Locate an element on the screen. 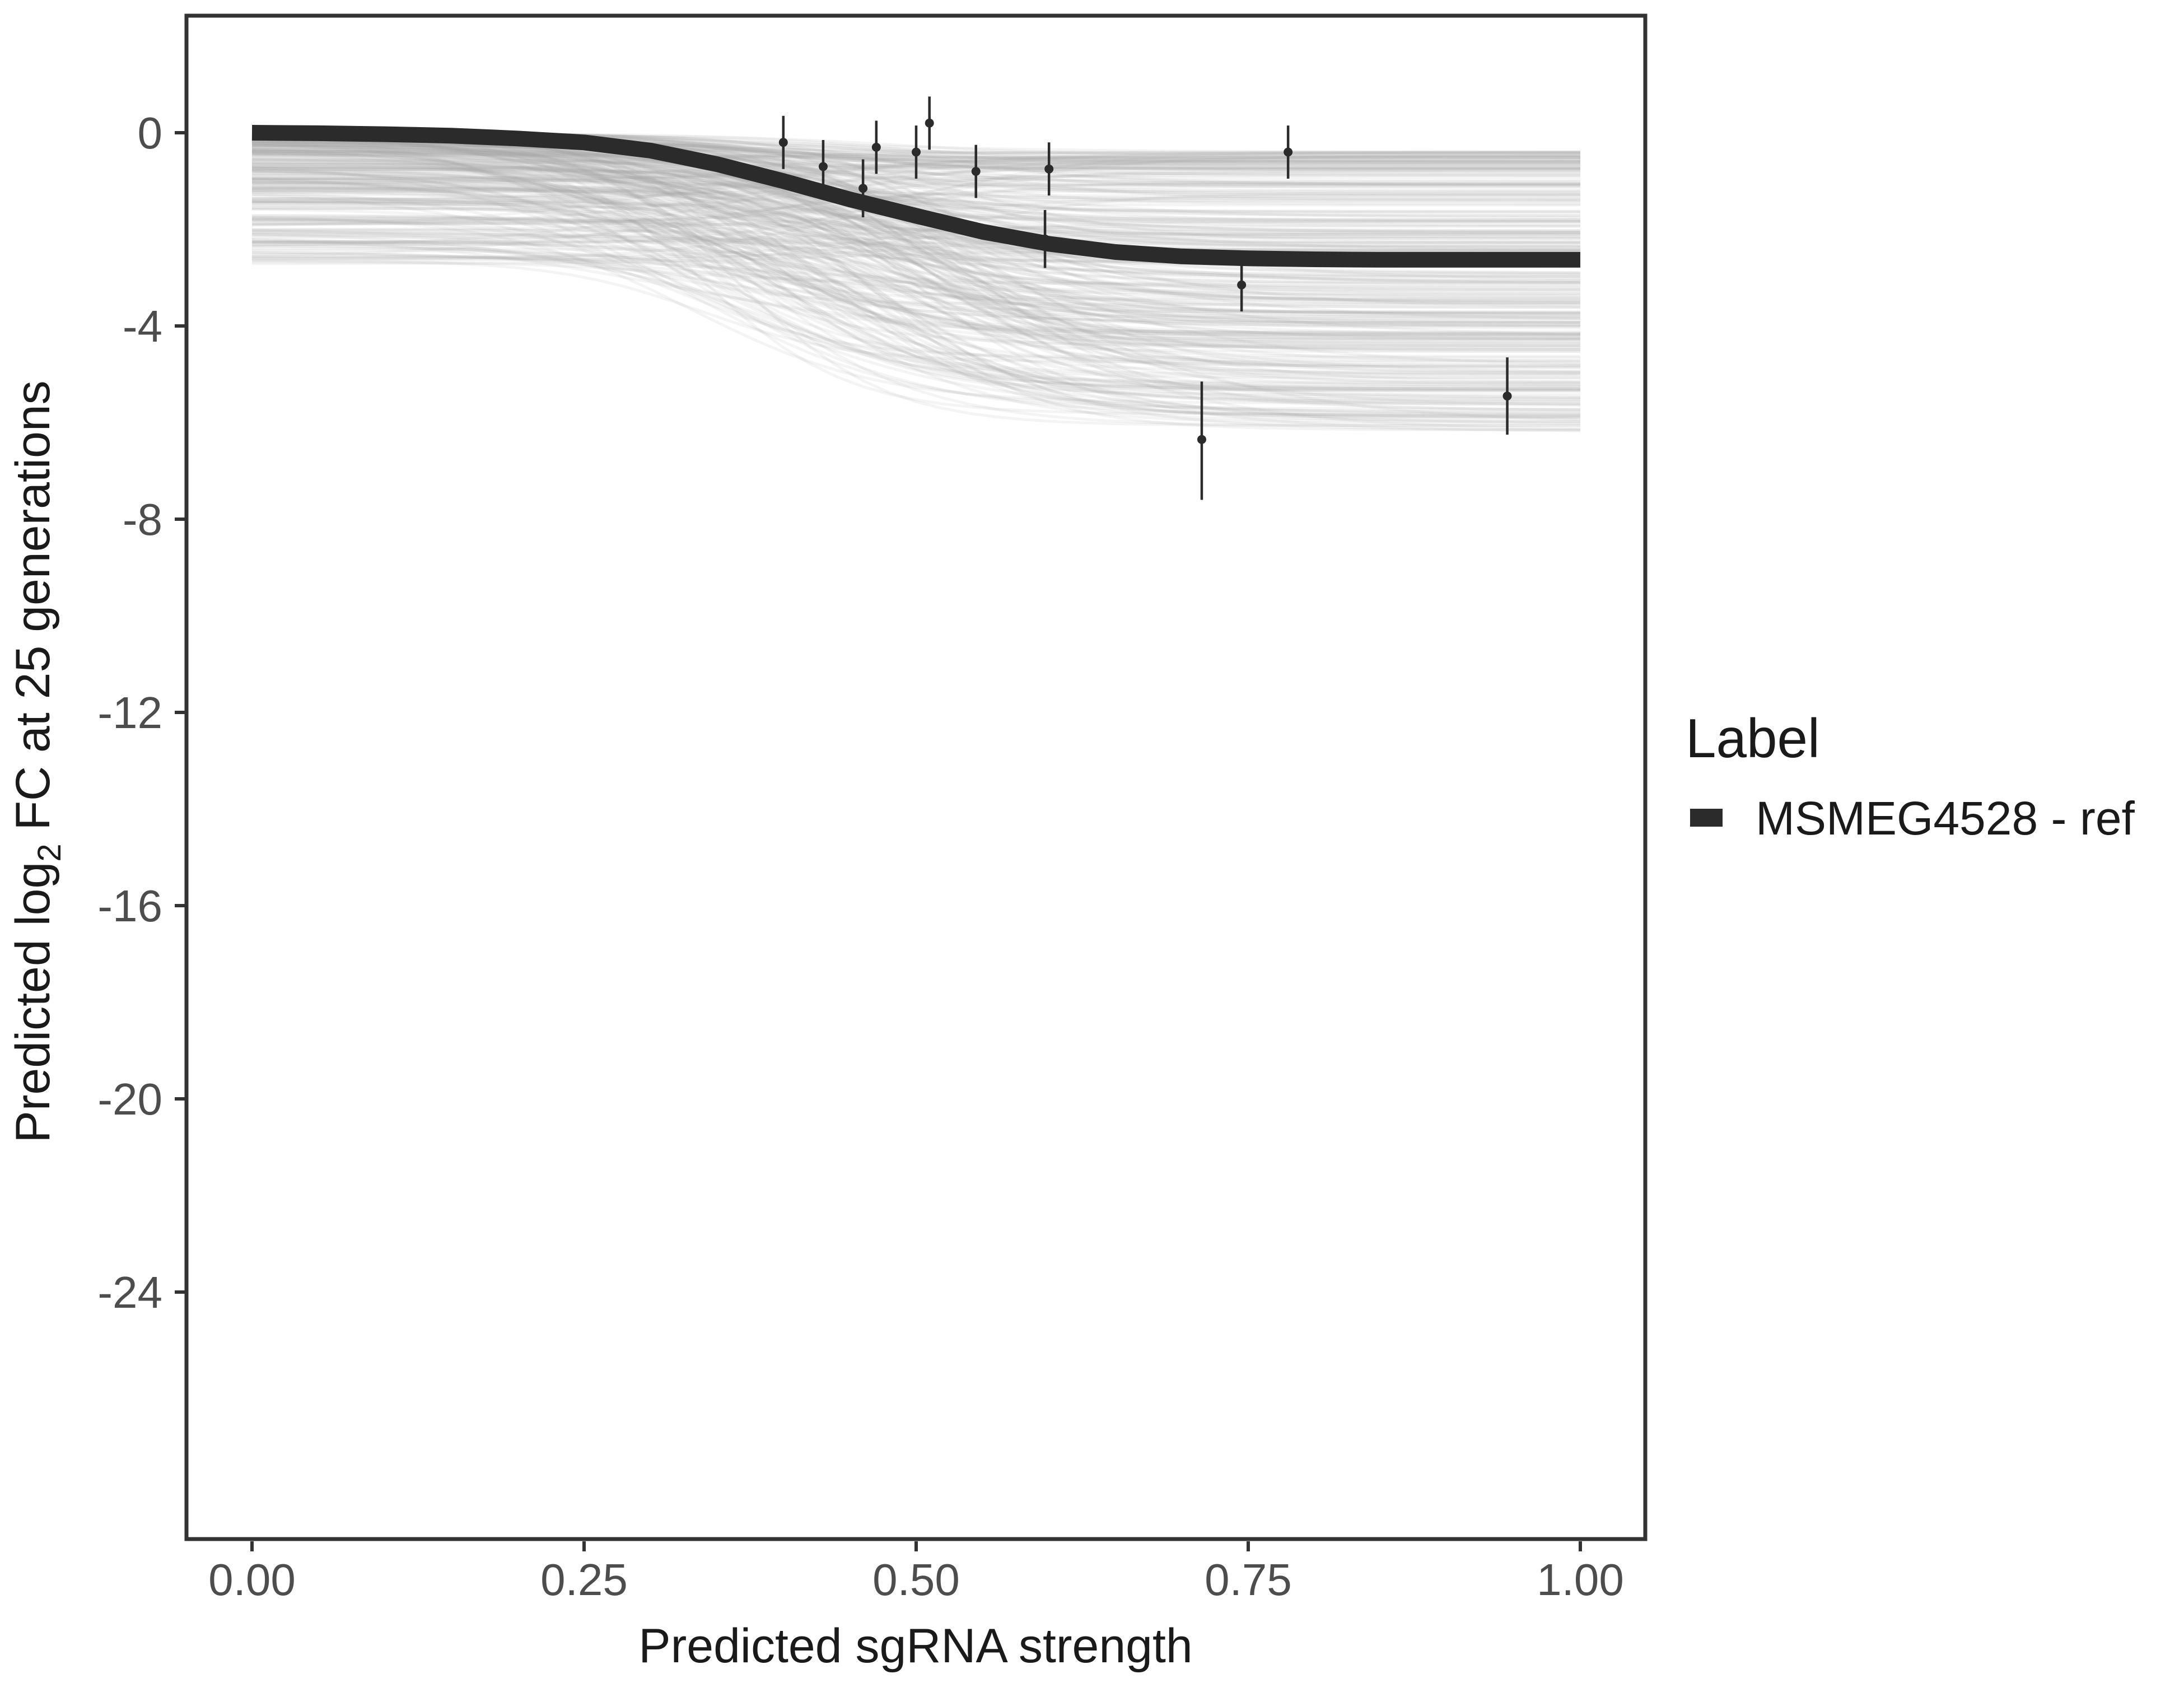  y-tick-label: -16 is located at coordinates (129, 906).